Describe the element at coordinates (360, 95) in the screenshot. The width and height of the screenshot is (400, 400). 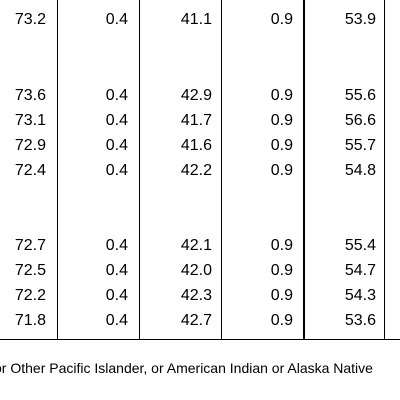
I see `table-cell: 55.6` at that location.